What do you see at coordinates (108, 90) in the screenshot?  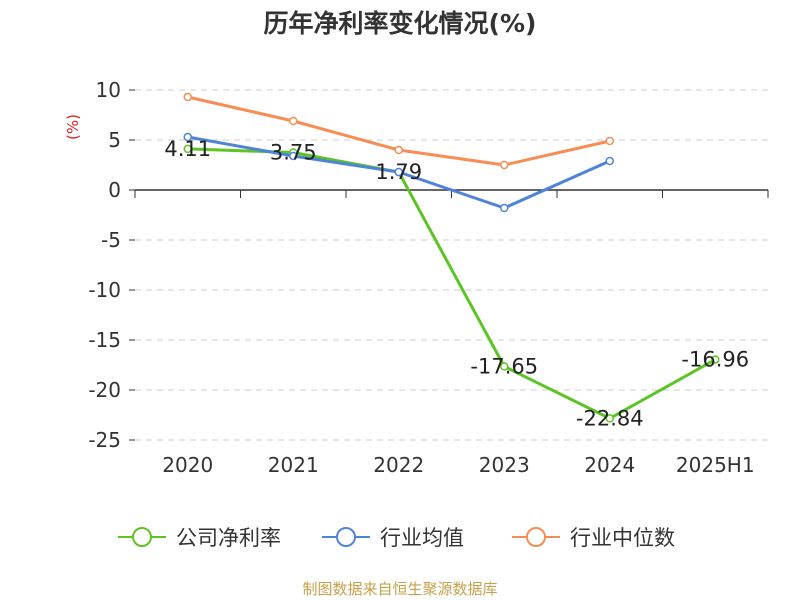 I see `y-tick-label: 10` at bounding box center [108, 90].